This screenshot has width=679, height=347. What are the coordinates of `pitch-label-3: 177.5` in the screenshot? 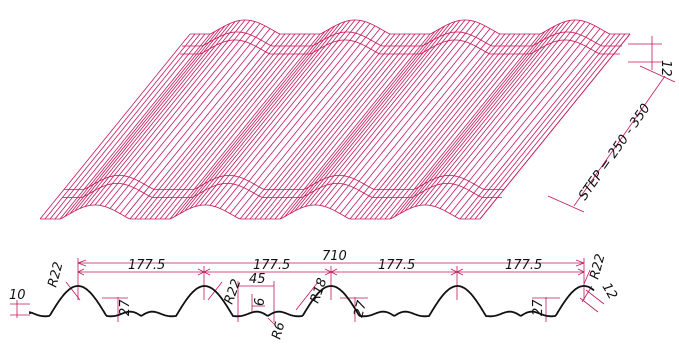 It's located at (396, 265).